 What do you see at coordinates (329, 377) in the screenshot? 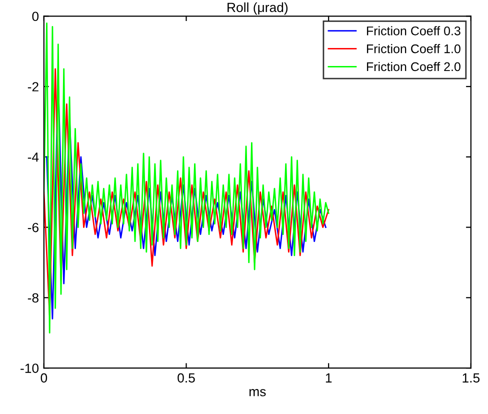
I see `x-tick-label: 1` at bounding box center [329, 377].